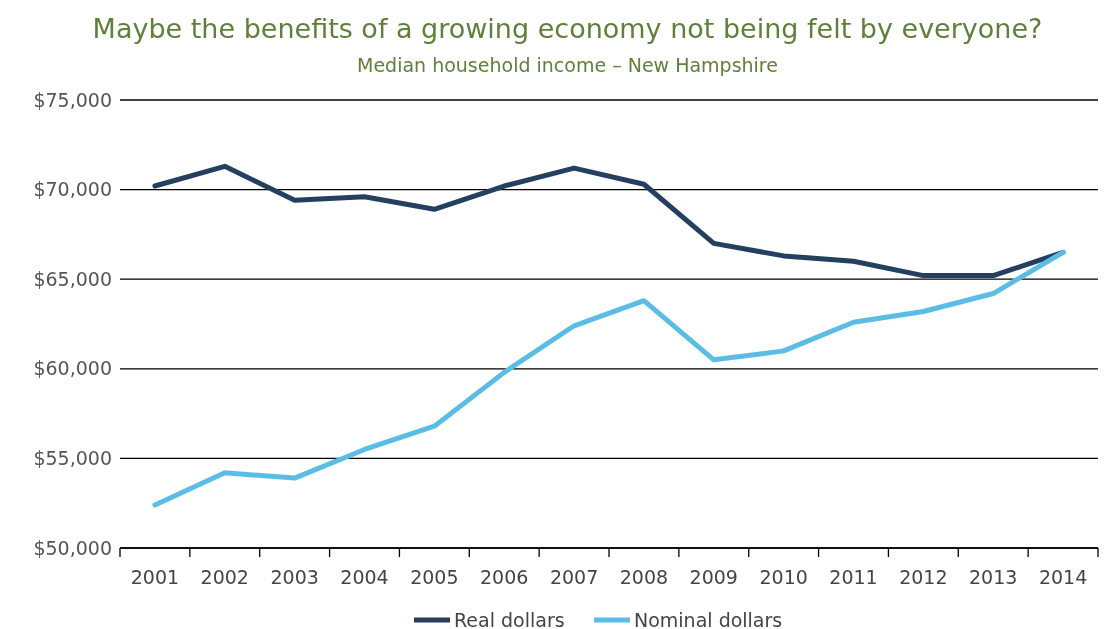 The height and width of the screenshot is (629, 1105). What do you see at coordinates (713, 577) in the screenshot?
I see `x-tick-label: 2009` at bounding box center [713, 577].